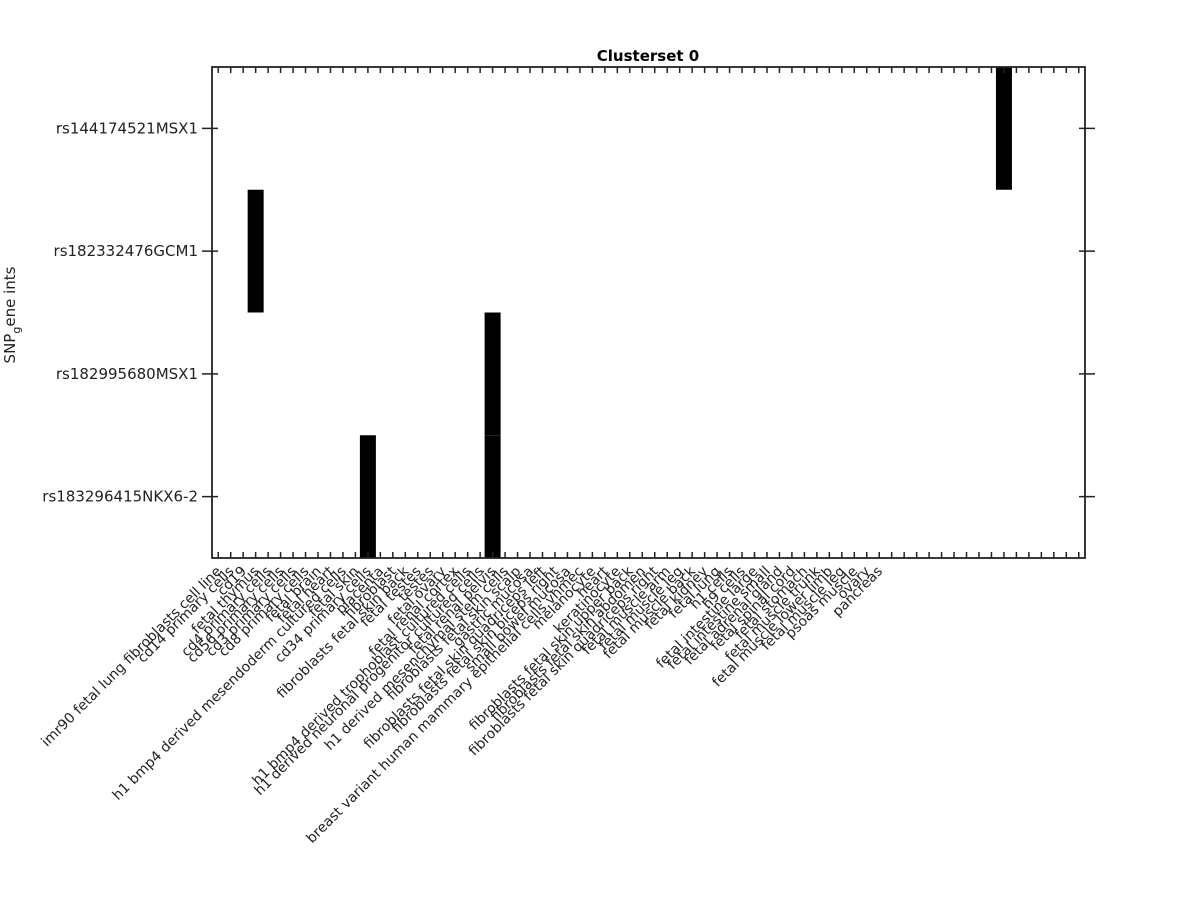 The width and height of the screenshot is (1200, 900). I want to click on y-tick-label: rs183296415NKX6-2, so click(120, 497).